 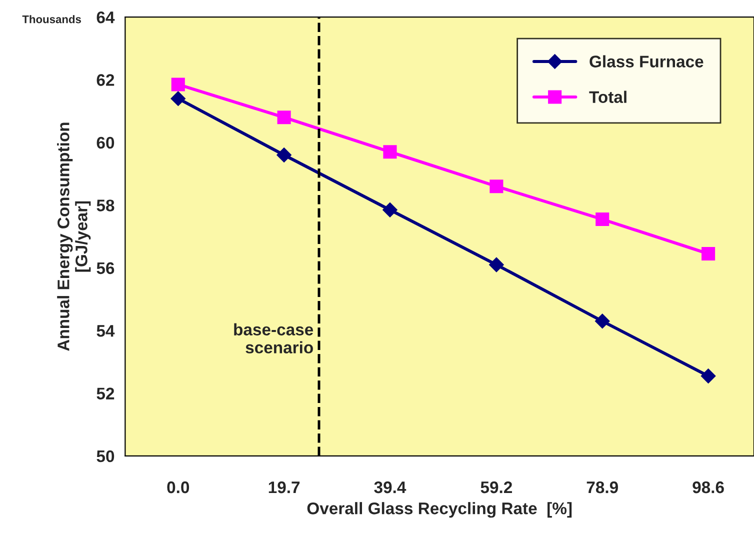 What do you see at coordinates (647, 61) in the screenshot?
I see `legend-label: Glass Furnace` at bounding box center [647, 61].